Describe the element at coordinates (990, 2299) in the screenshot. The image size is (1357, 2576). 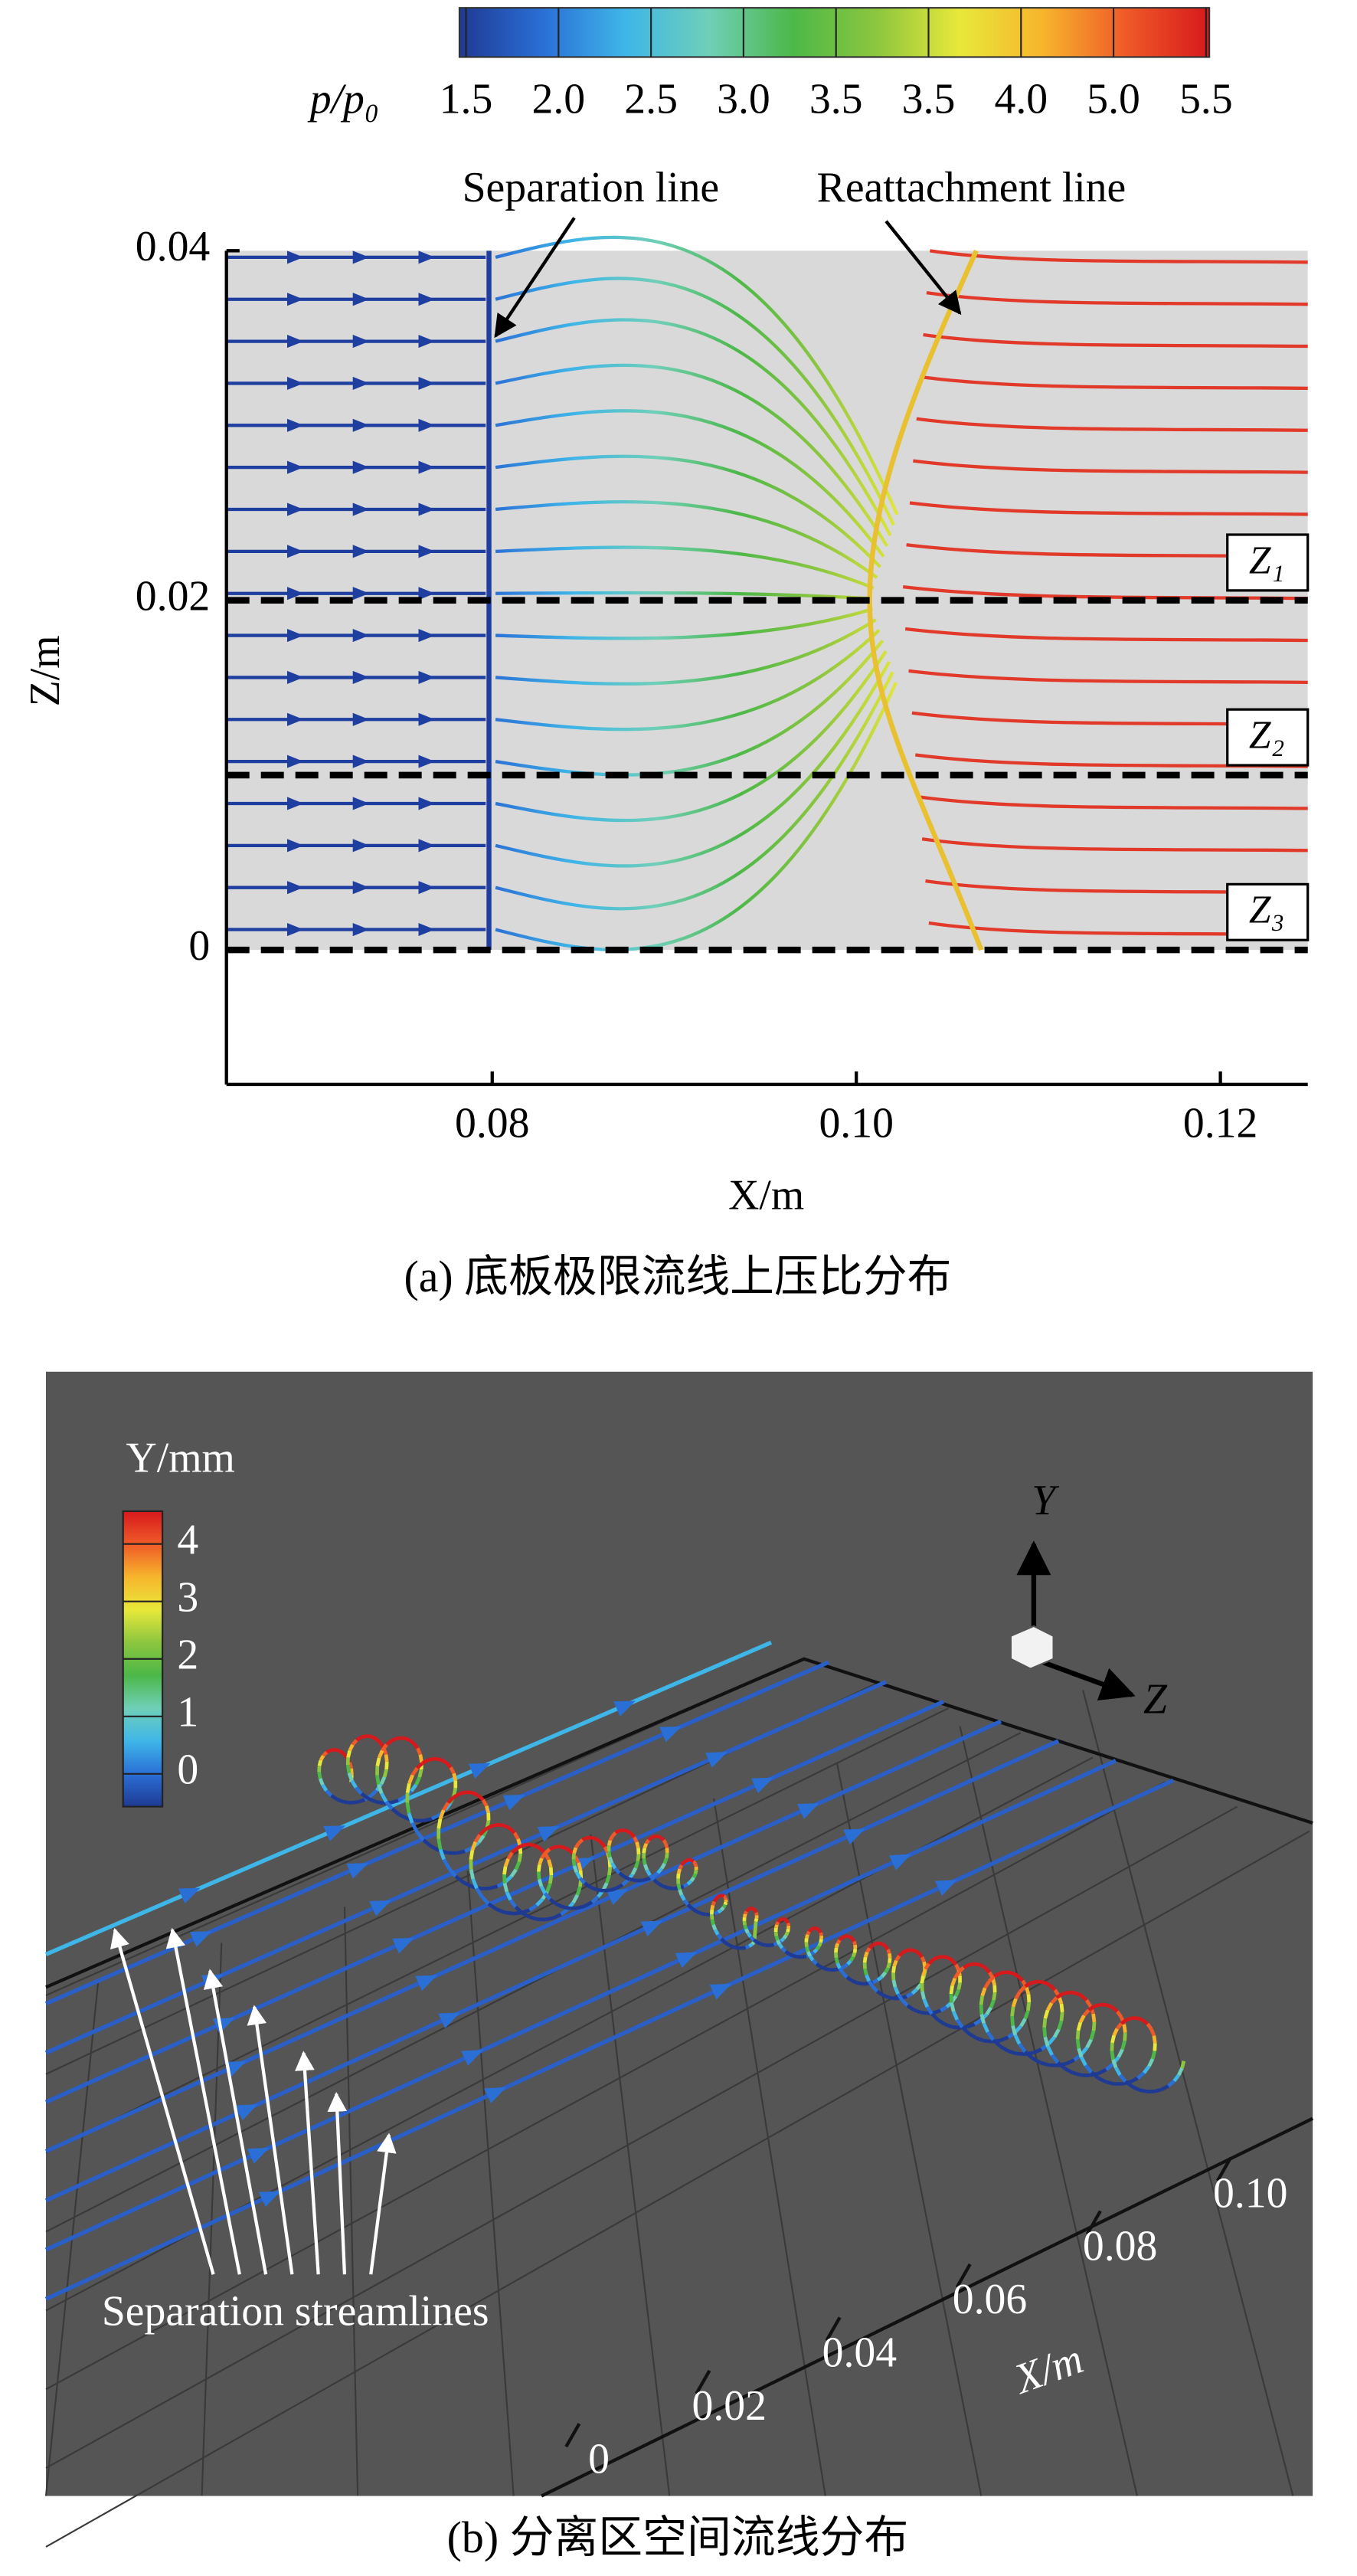
I see `x-tick-label: 0.06` at that location.